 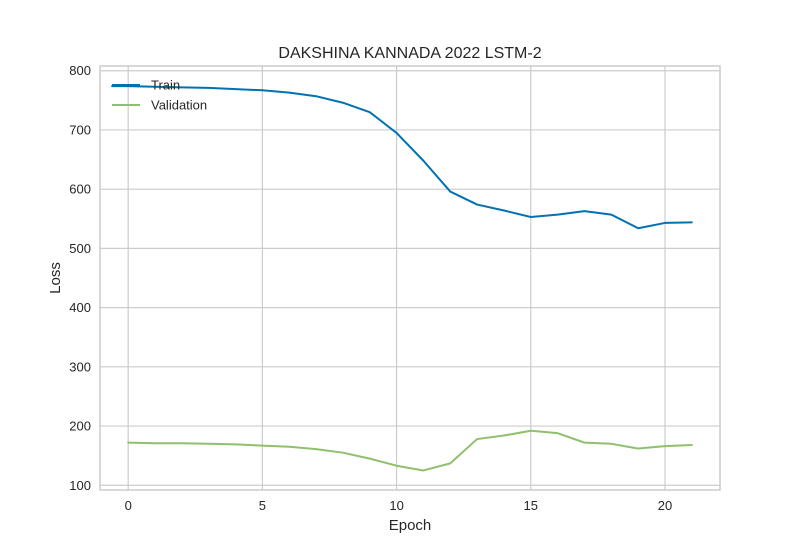 What do you see at coordinates (410, 450) in the screenshot?
I see `series-line-validation` at bounding box center [410, 450].